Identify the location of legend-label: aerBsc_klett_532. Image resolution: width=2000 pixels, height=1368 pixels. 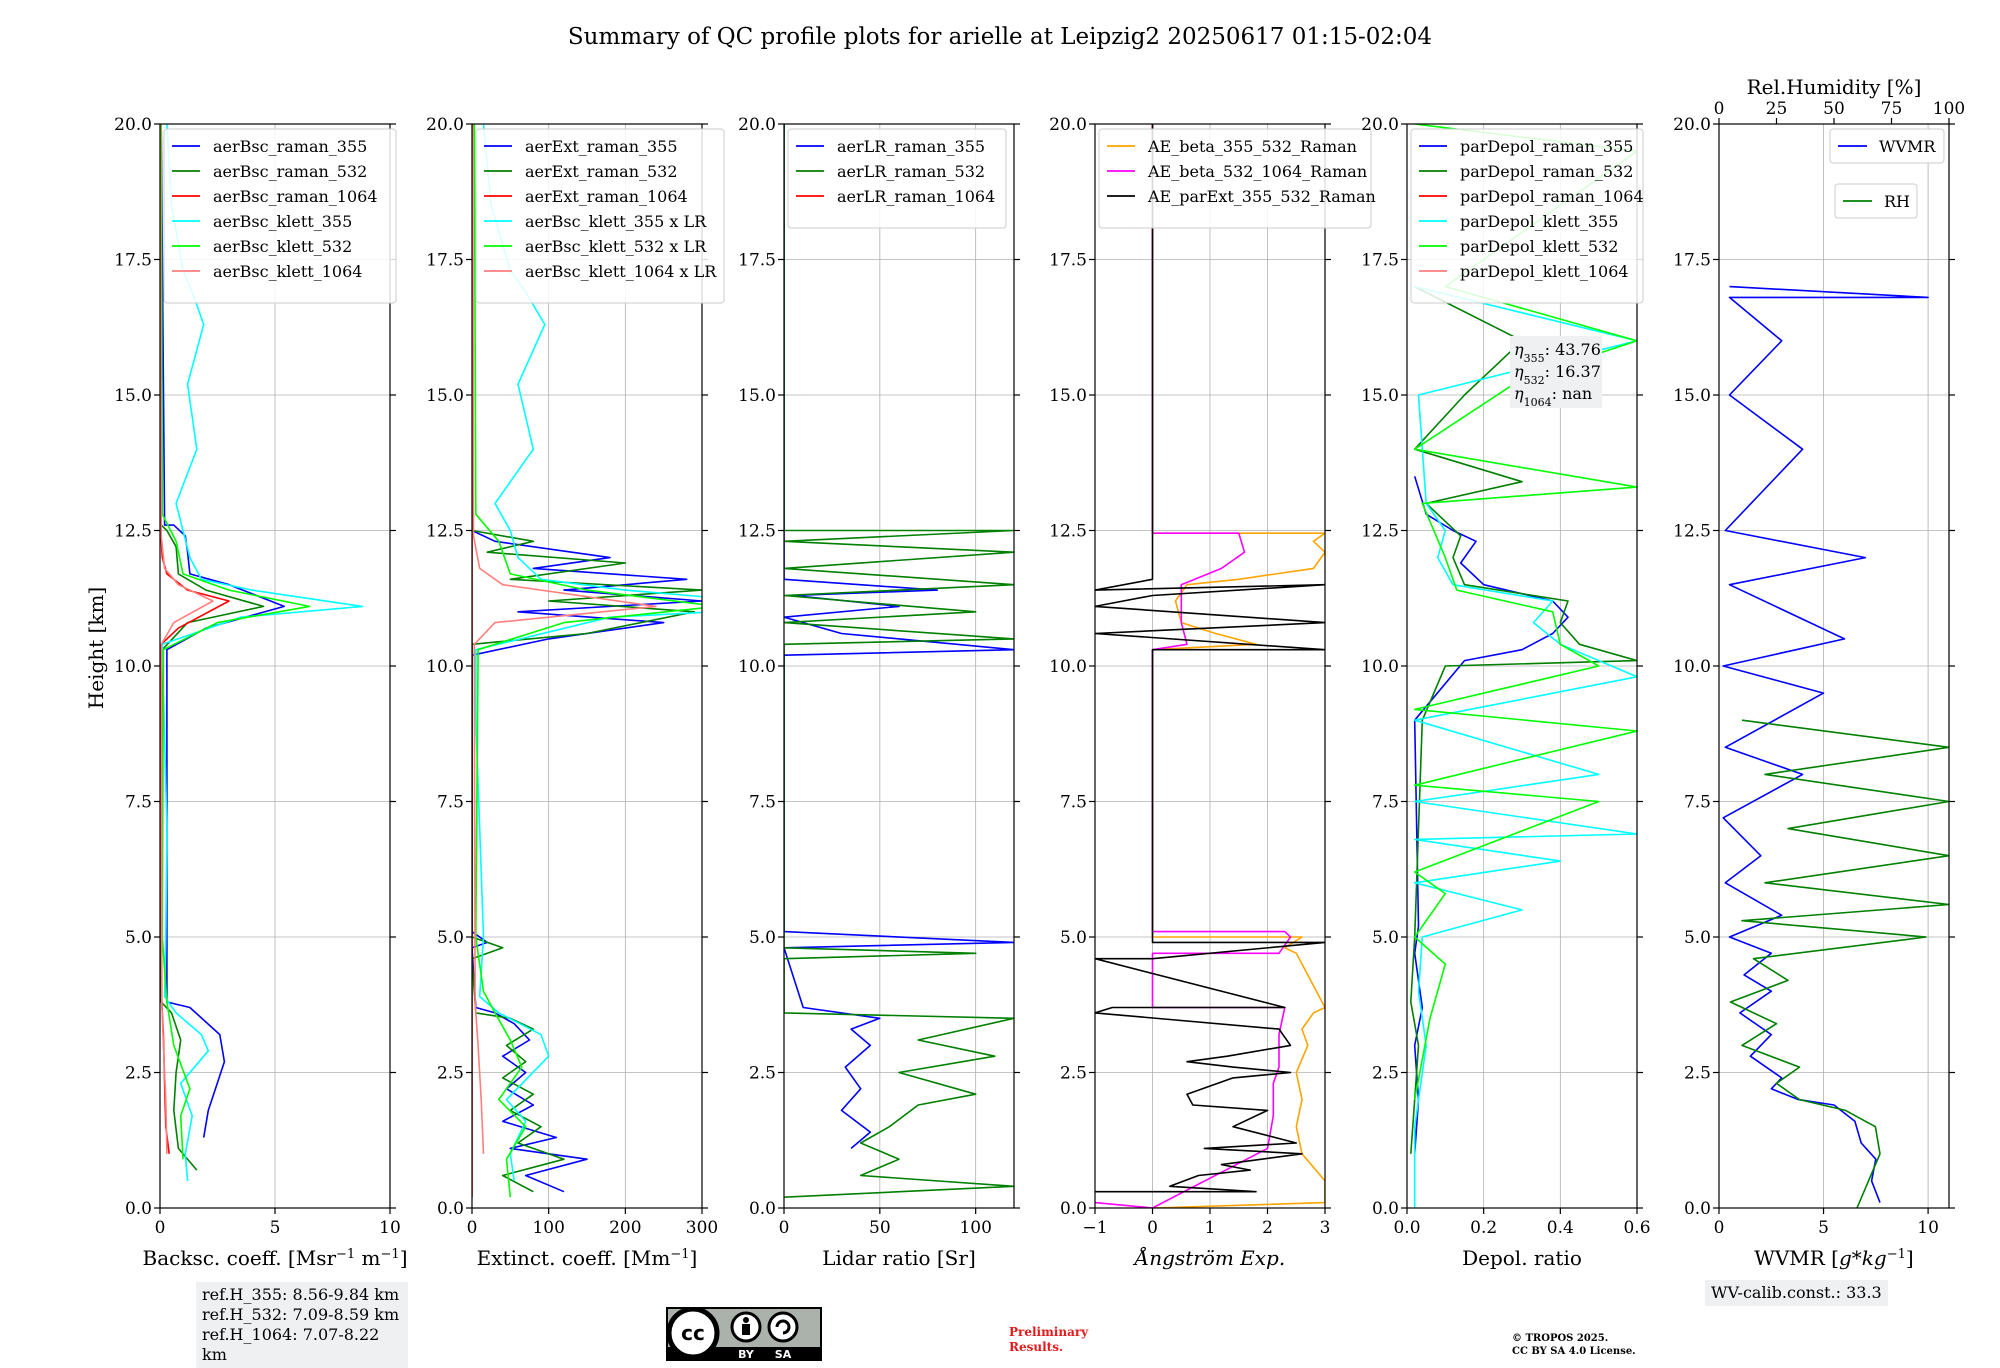
(282, 246).